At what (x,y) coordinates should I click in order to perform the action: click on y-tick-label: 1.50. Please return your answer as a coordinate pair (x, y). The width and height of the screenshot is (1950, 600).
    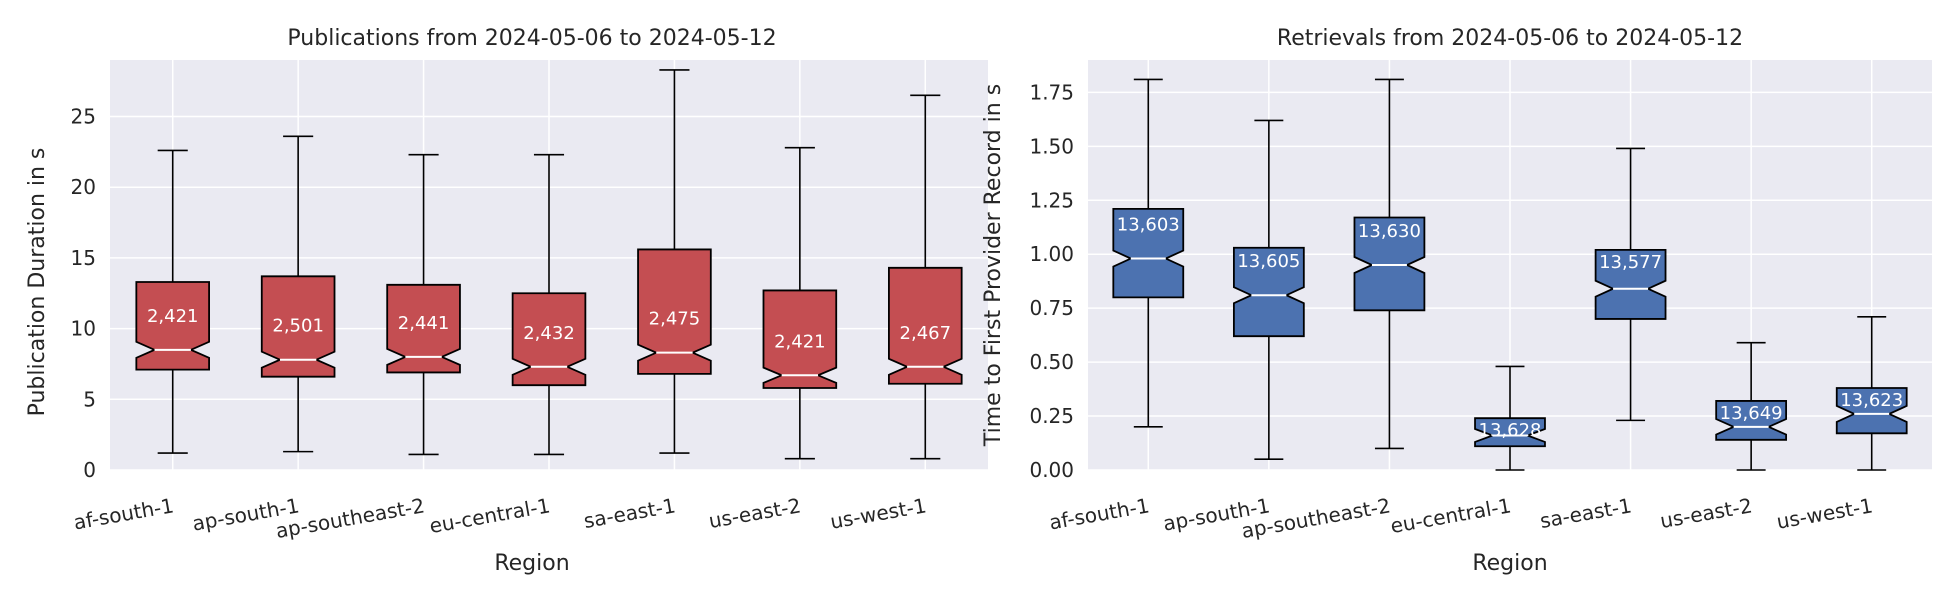
    Looking at the image, I should click on (1051, 146).